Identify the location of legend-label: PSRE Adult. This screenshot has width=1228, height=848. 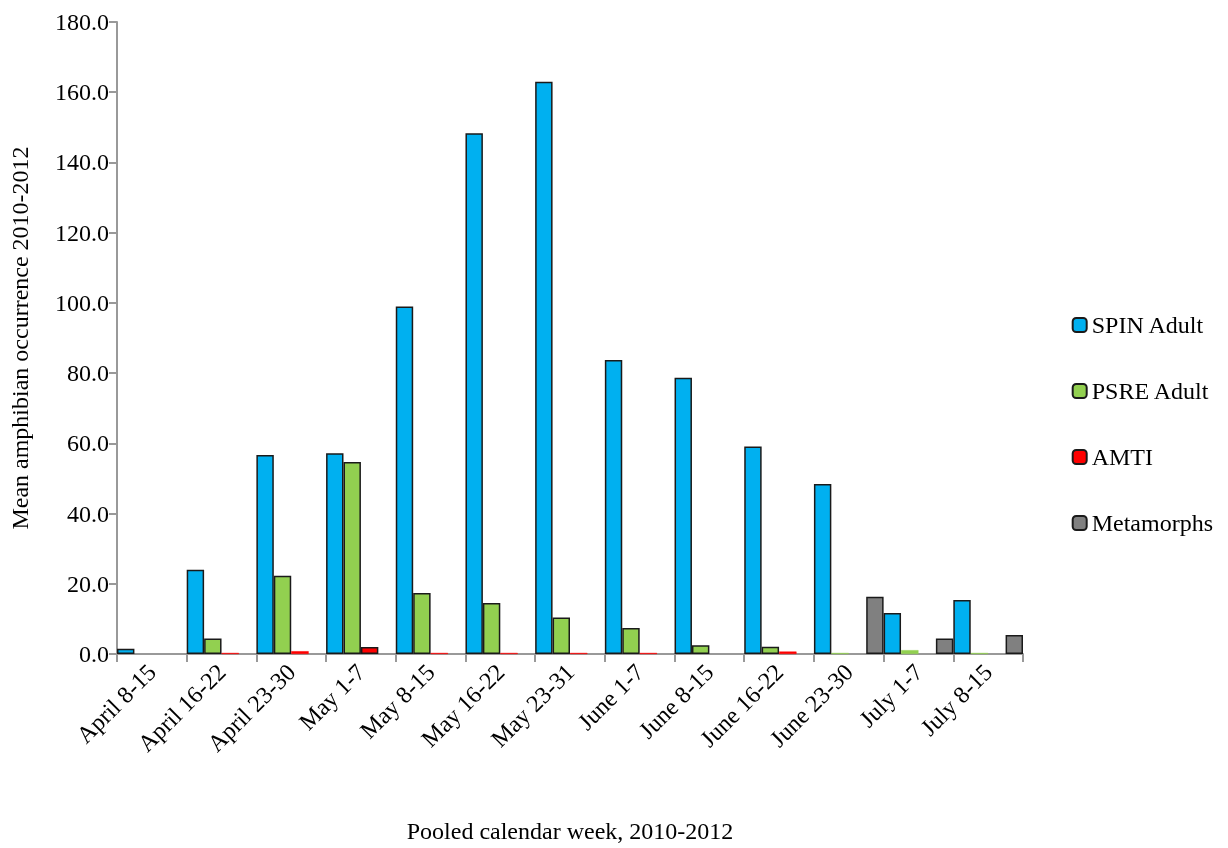
(1150, 391).